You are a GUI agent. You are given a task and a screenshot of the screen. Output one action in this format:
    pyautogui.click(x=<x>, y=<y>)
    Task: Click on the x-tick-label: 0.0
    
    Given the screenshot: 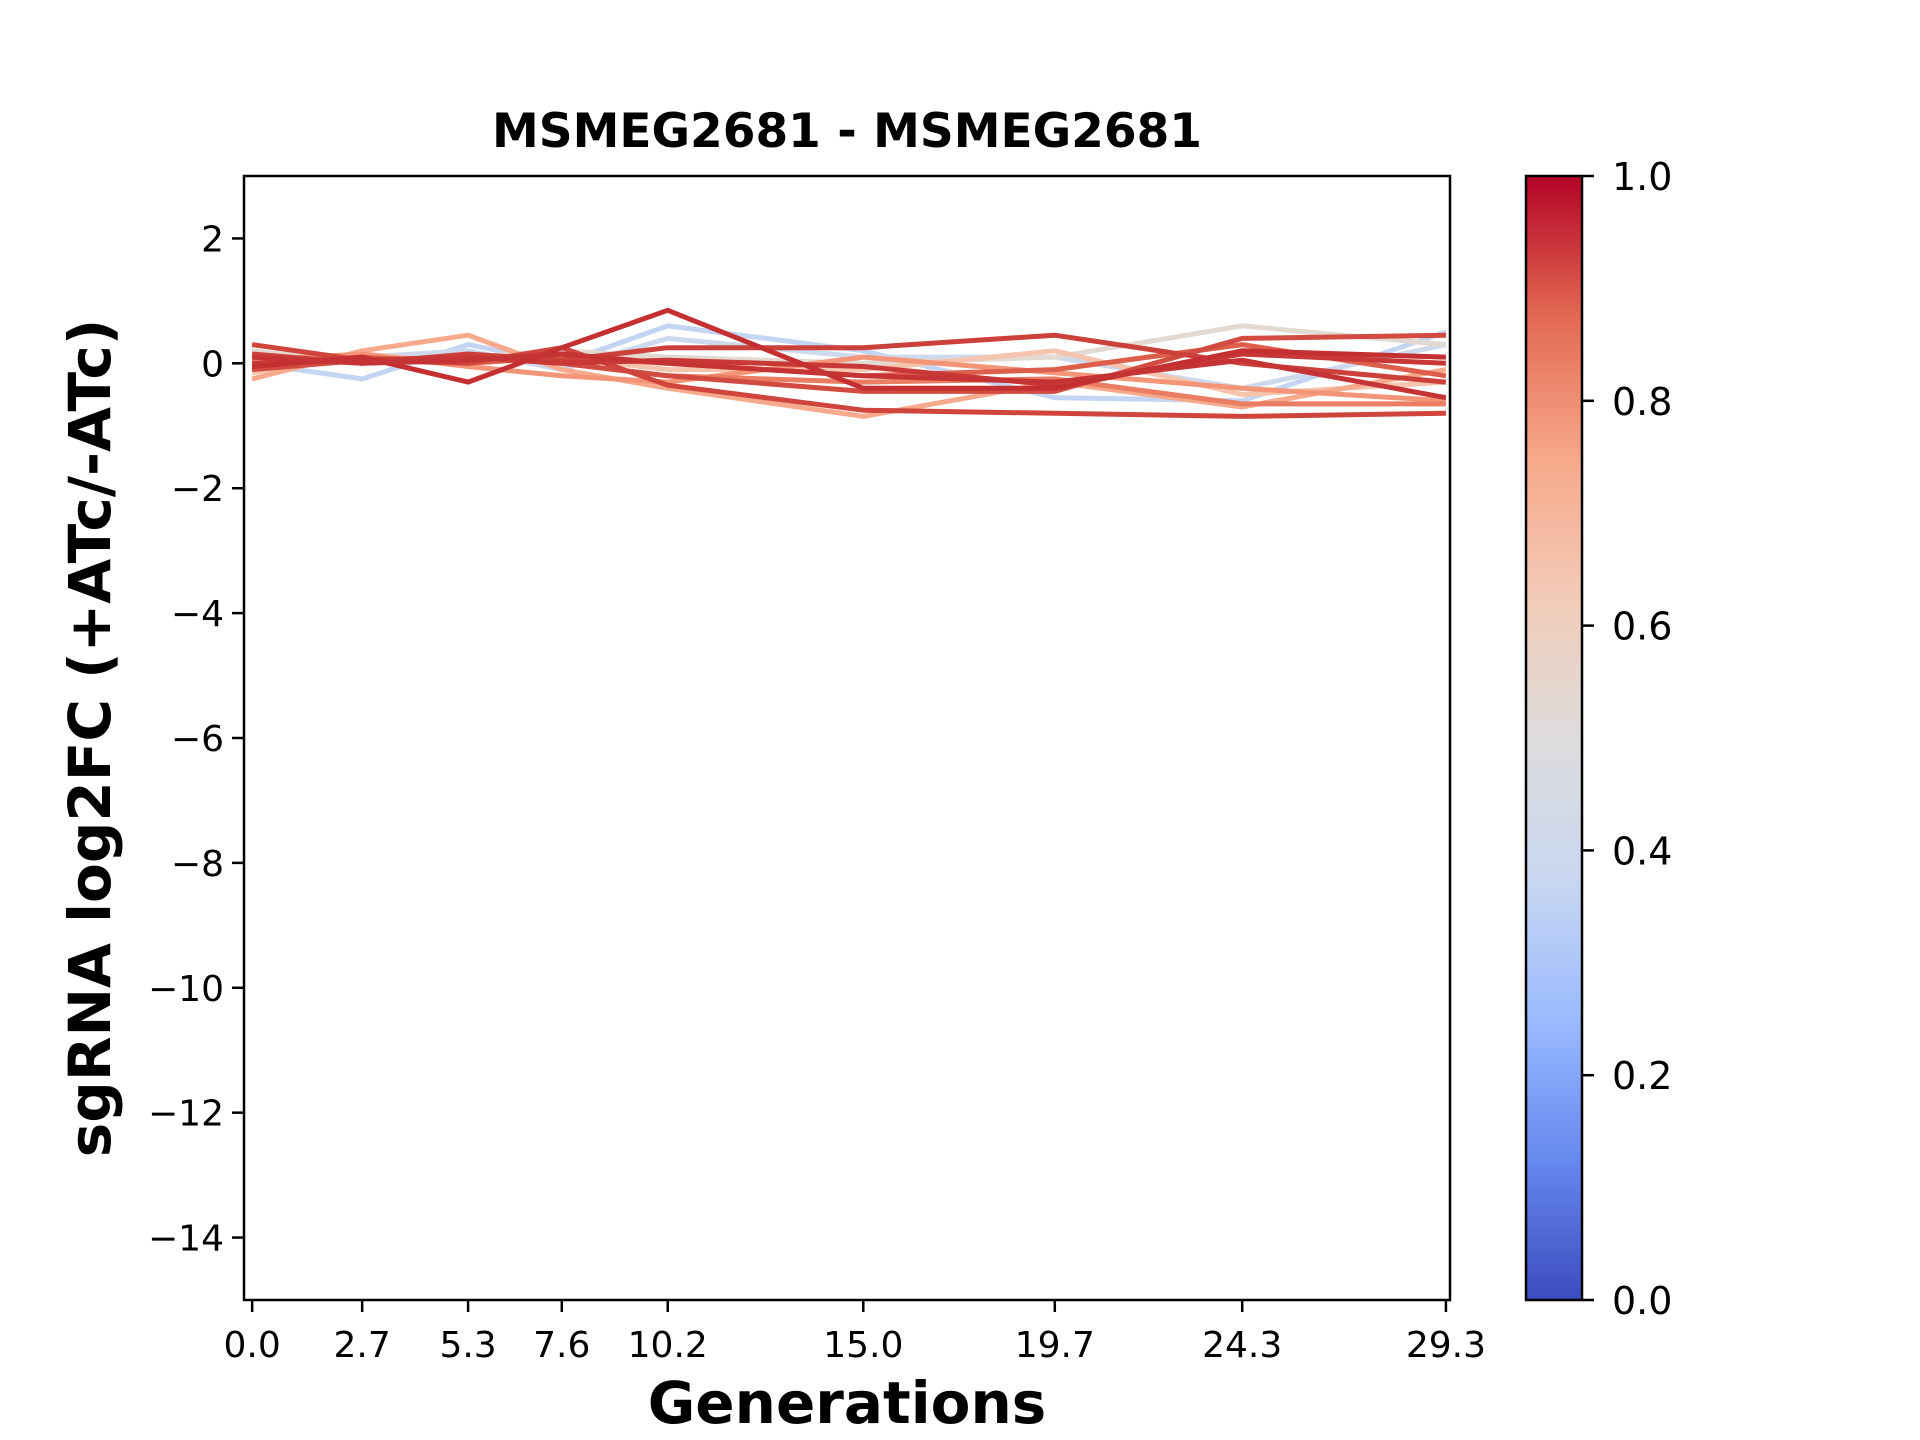 What is the action you would take?
    pyautogui.click(x=252, y=1345)
    